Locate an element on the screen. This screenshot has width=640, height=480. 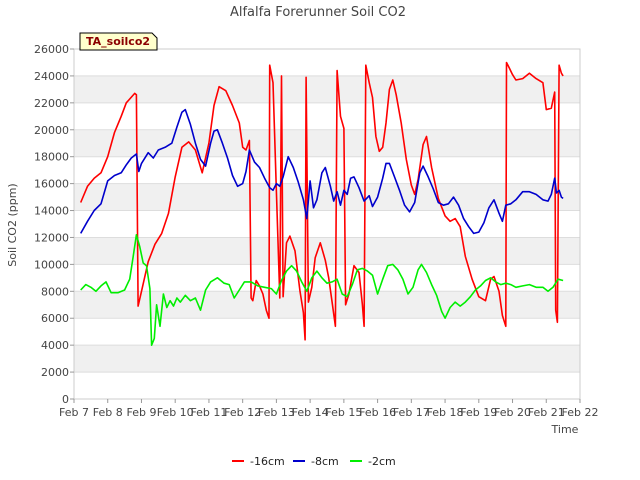
y-tick-label: 2000 is located at coordinates (55, 372).